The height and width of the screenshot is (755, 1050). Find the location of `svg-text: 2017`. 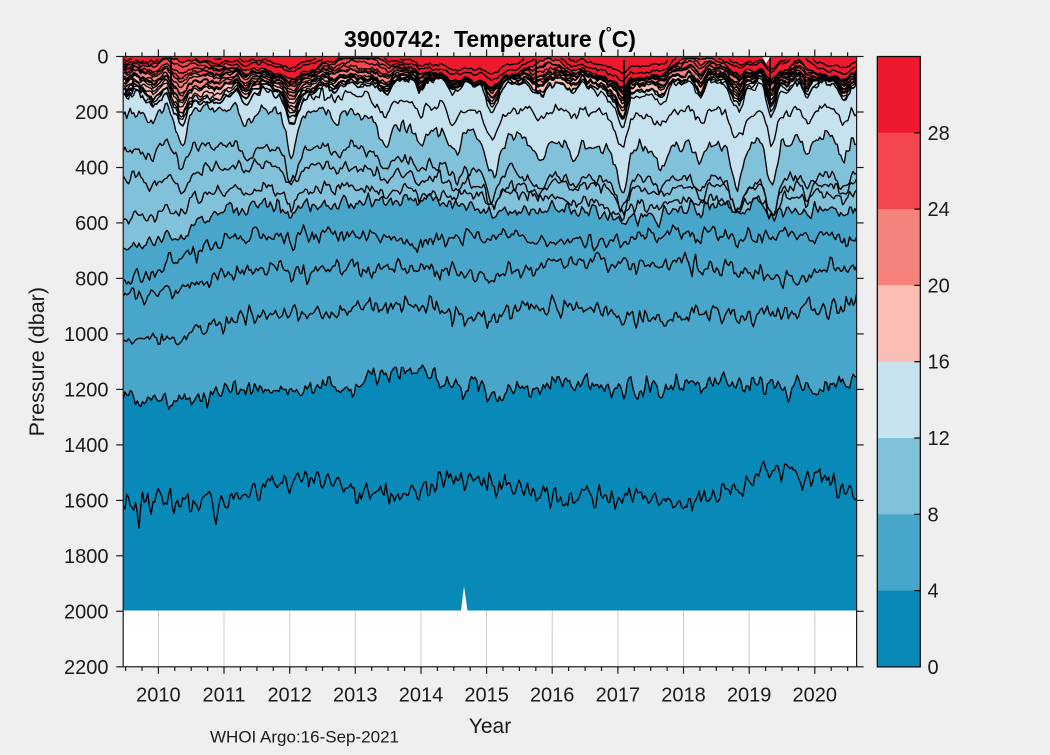

svg-text: 2017 is located at coordinates (618, 696).